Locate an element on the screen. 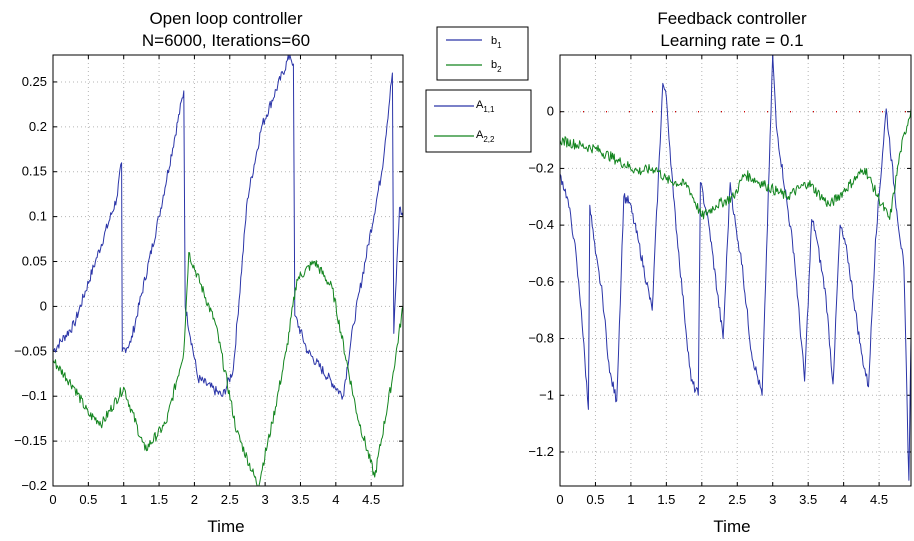 Image resolution: width=914 pixels, height=541 pixels. right-ytick-label: −0.2 is located at coordinates (541, 167).